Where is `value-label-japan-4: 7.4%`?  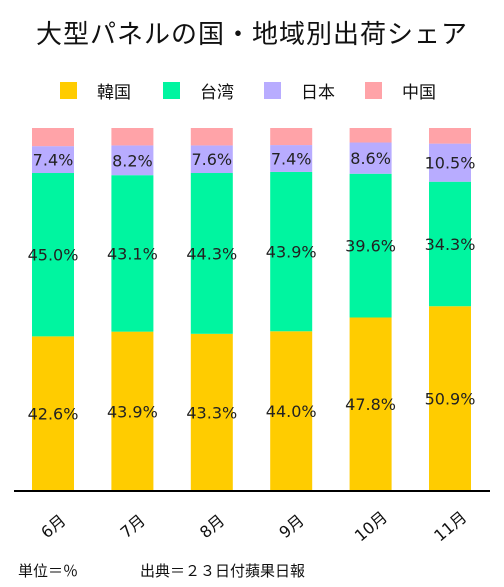 value-label-japan-4: 7.4% is located at coordinates (291, 158).